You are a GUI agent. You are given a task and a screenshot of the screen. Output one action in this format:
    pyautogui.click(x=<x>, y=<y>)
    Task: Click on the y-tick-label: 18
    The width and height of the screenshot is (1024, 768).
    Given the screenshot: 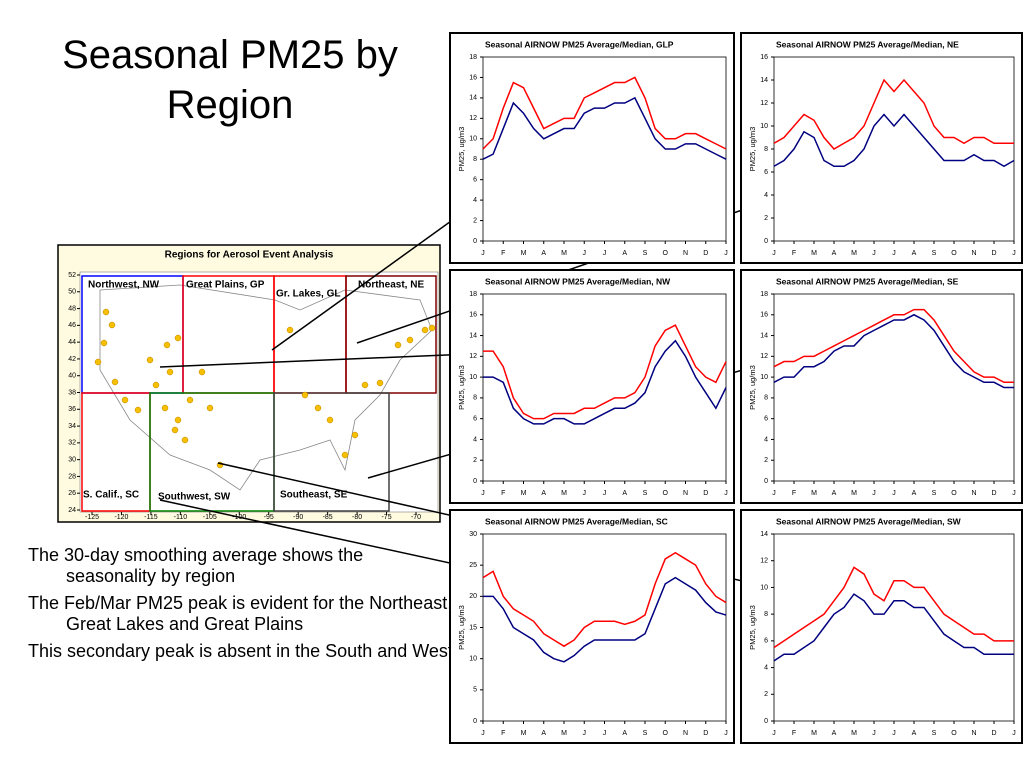 What is the action you would take?
    pyautogui.click(x=473, y=57)
    